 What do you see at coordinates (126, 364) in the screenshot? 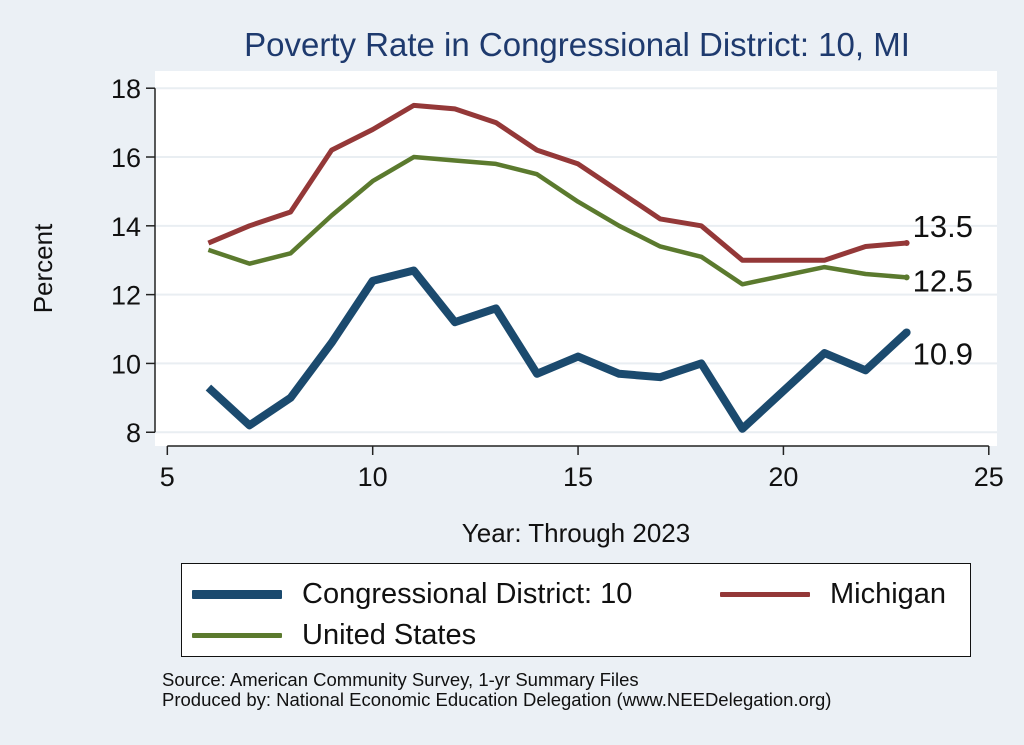
I see `y-tick-label: 10` at bounding box center [126, 364].